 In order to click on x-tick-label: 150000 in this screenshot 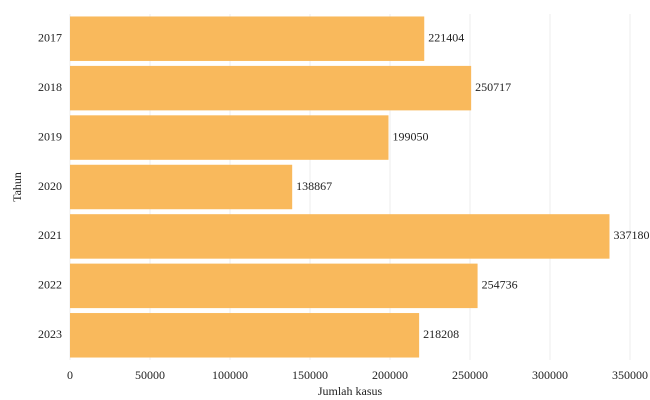, I will do `click(310, 375)`.